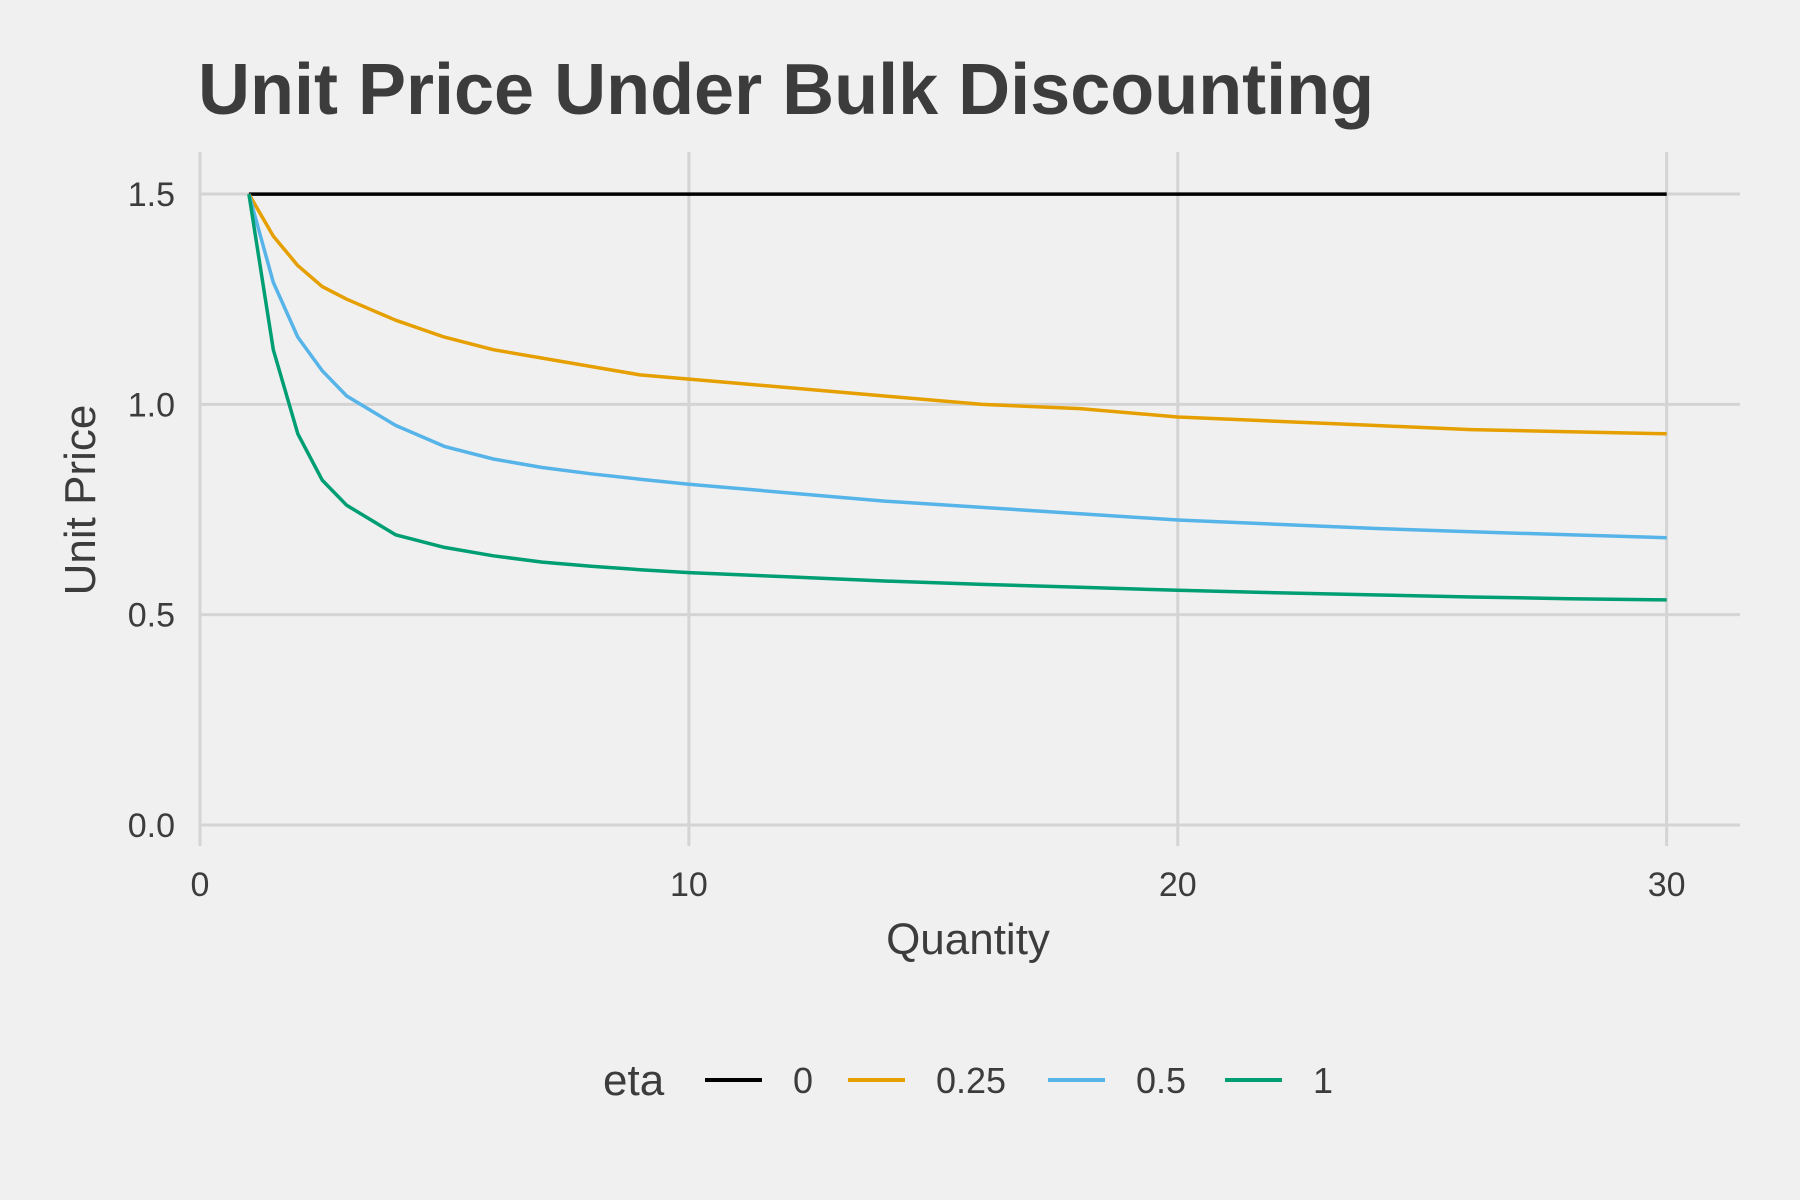 The image size is (1800, 1200). What do you see at coordinates (689, 885) in the screenshot?
I see `x-tick-label: 10` at bounding box center [689, 885].